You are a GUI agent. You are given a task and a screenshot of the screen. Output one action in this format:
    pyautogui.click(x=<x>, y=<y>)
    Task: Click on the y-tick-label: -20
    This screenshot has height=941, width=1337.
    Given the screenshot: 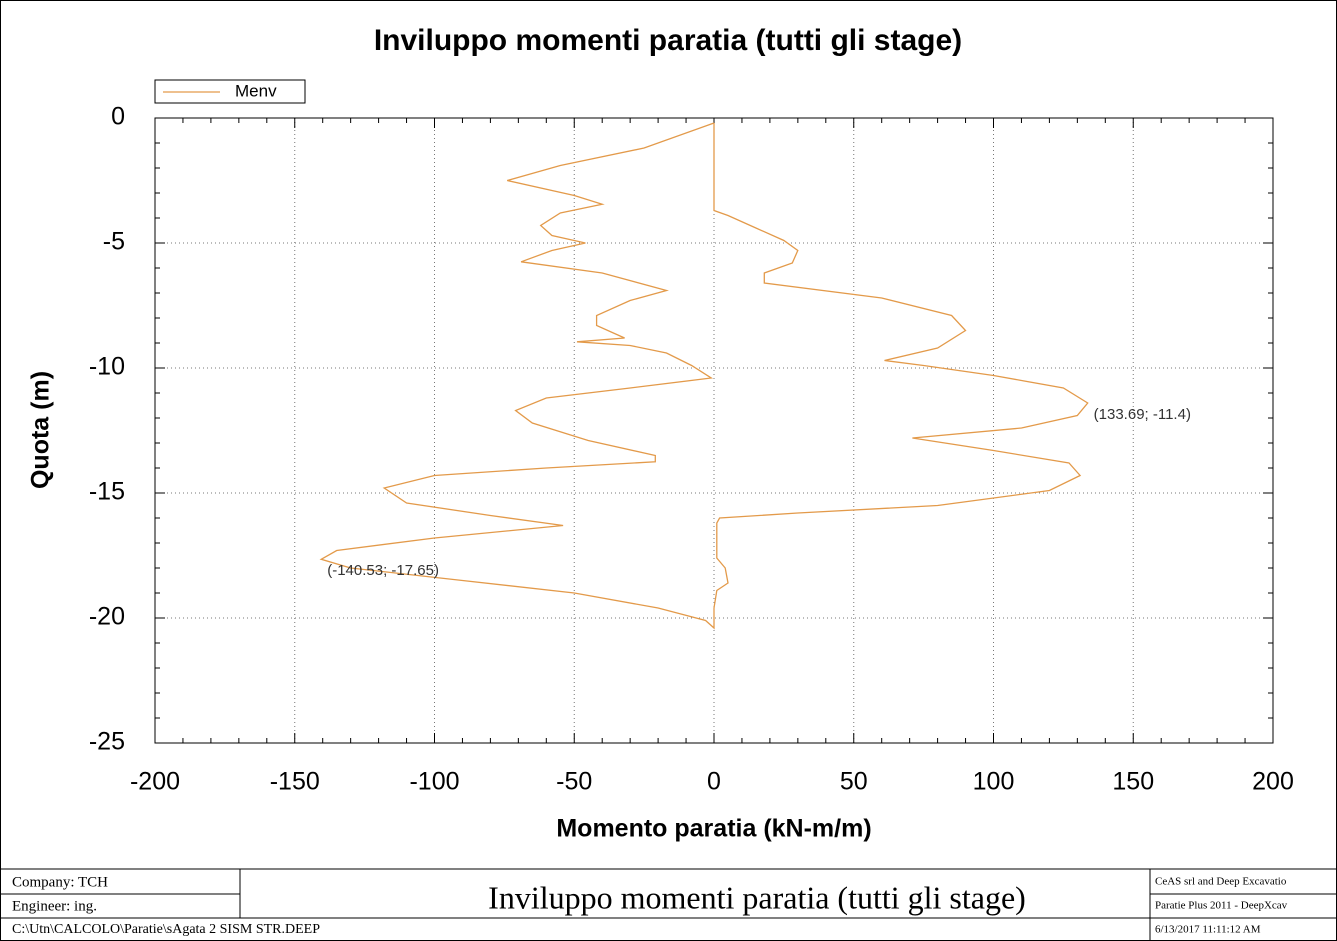 What is the action you would take?
    pyautogui.click(x=107, y=617)
    